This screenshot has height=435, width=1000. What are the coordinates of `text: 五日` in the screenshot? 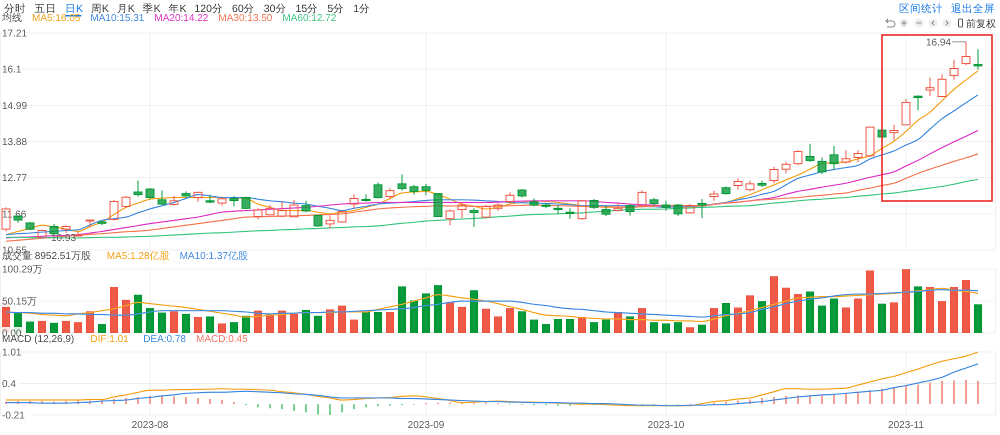 It's located at (45, 9).